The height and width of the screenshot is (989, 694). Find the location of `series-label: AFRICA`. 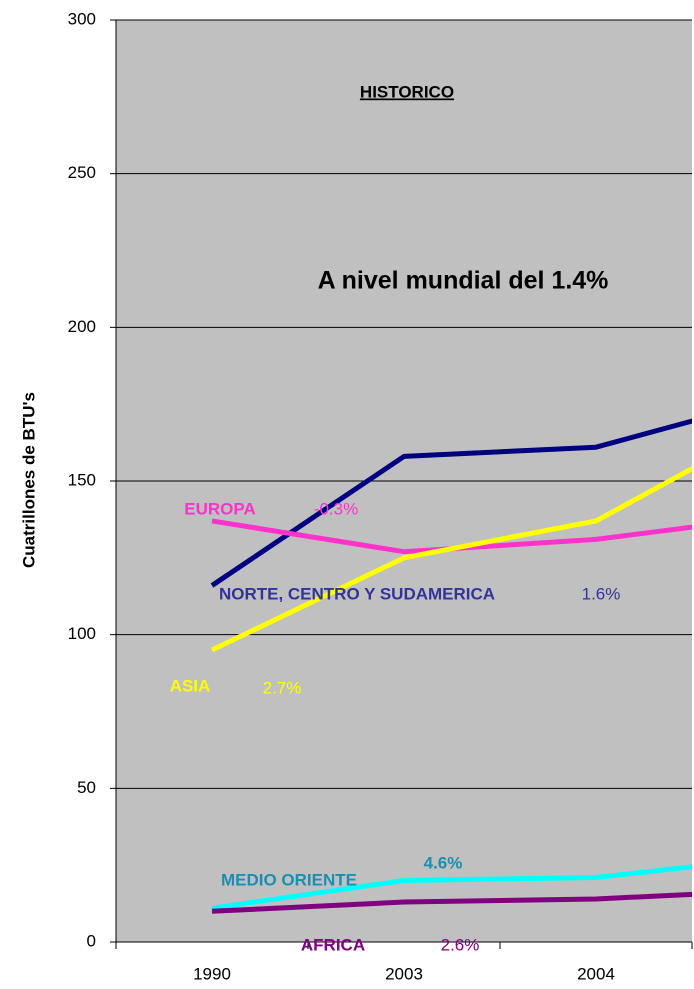

series-label: AFRICA is located at coordinates (333, 944).